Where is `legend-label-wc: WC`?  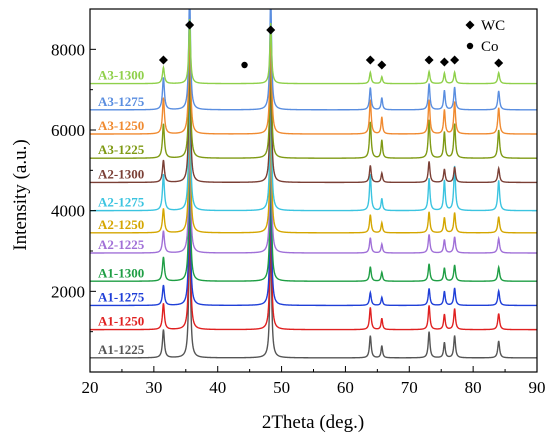 legend-label-wc: WC is located at coordinates (493, 26).